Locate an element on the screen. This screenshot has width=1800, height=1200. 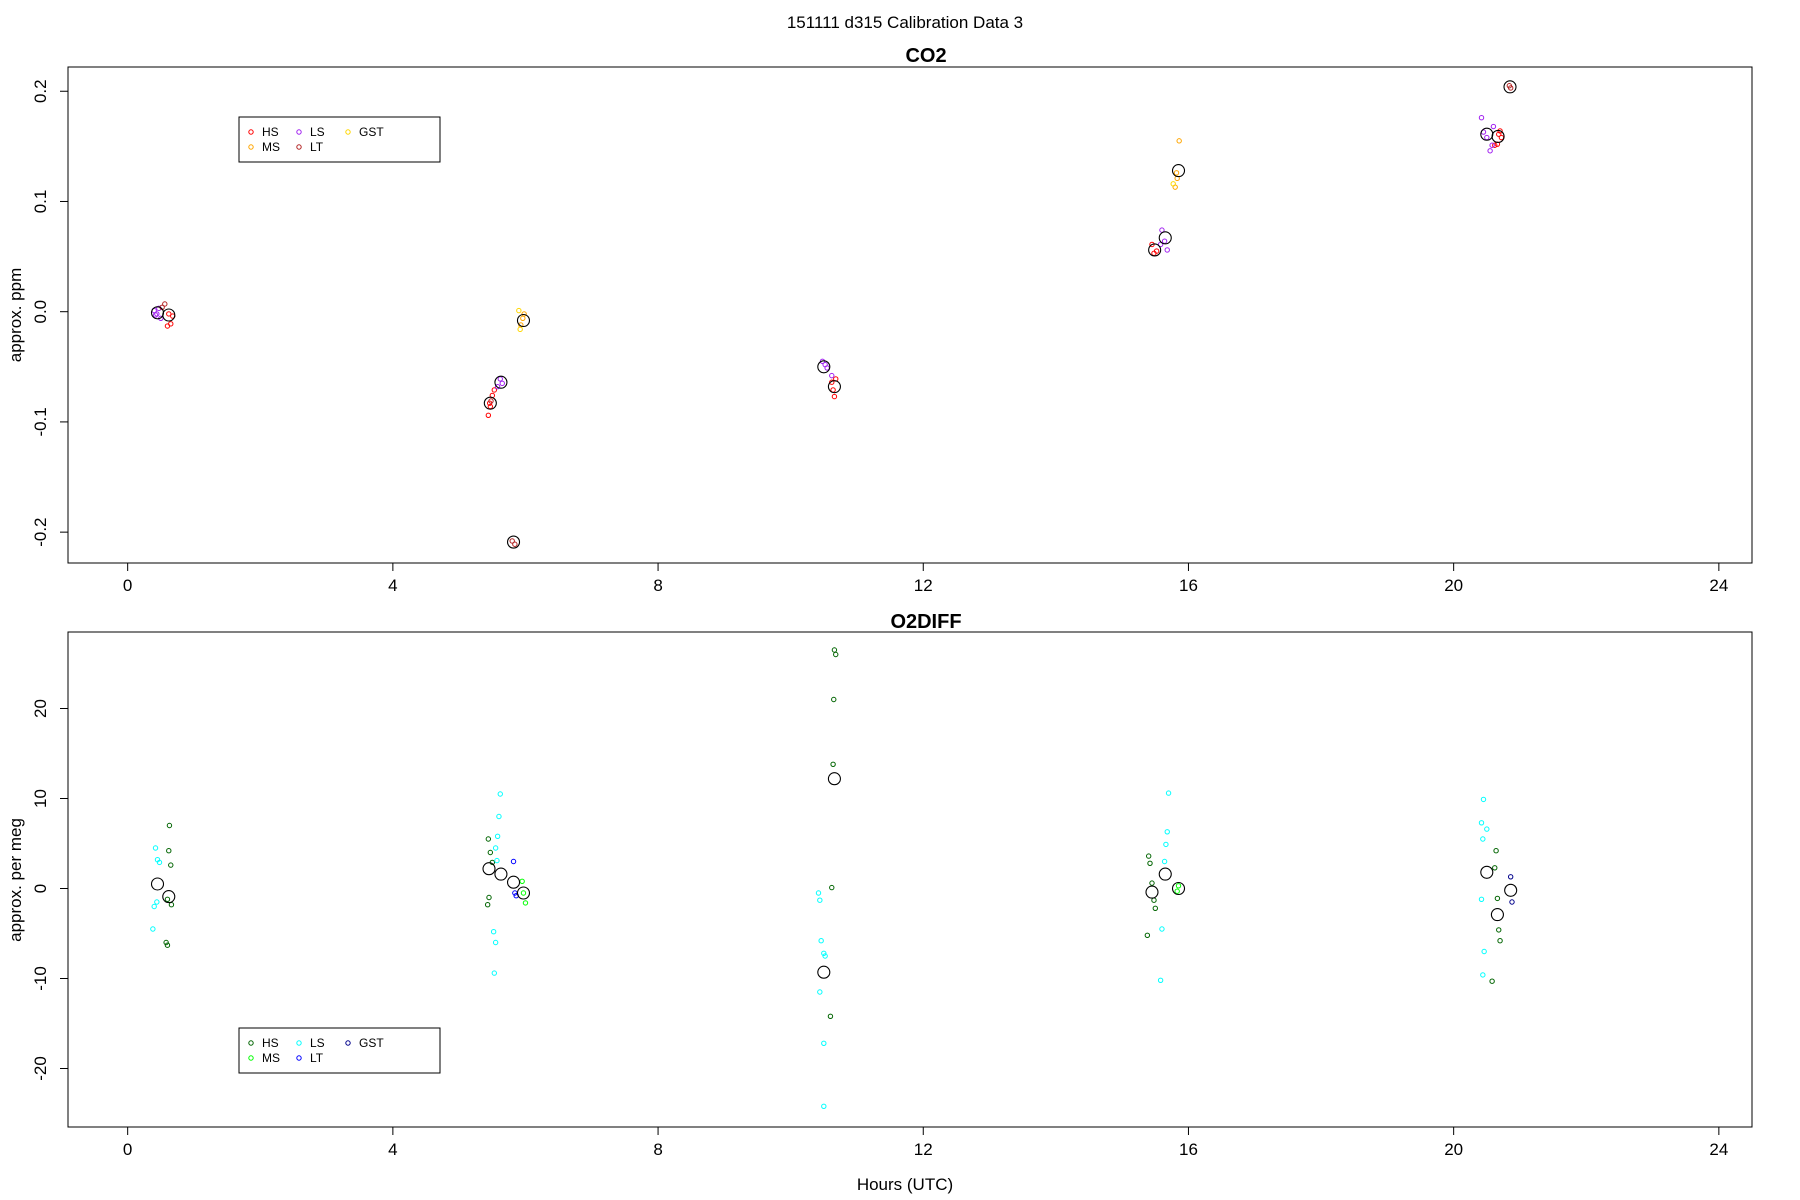
co2-x-tick-label: 16 is located at coordinates (1188, 585).